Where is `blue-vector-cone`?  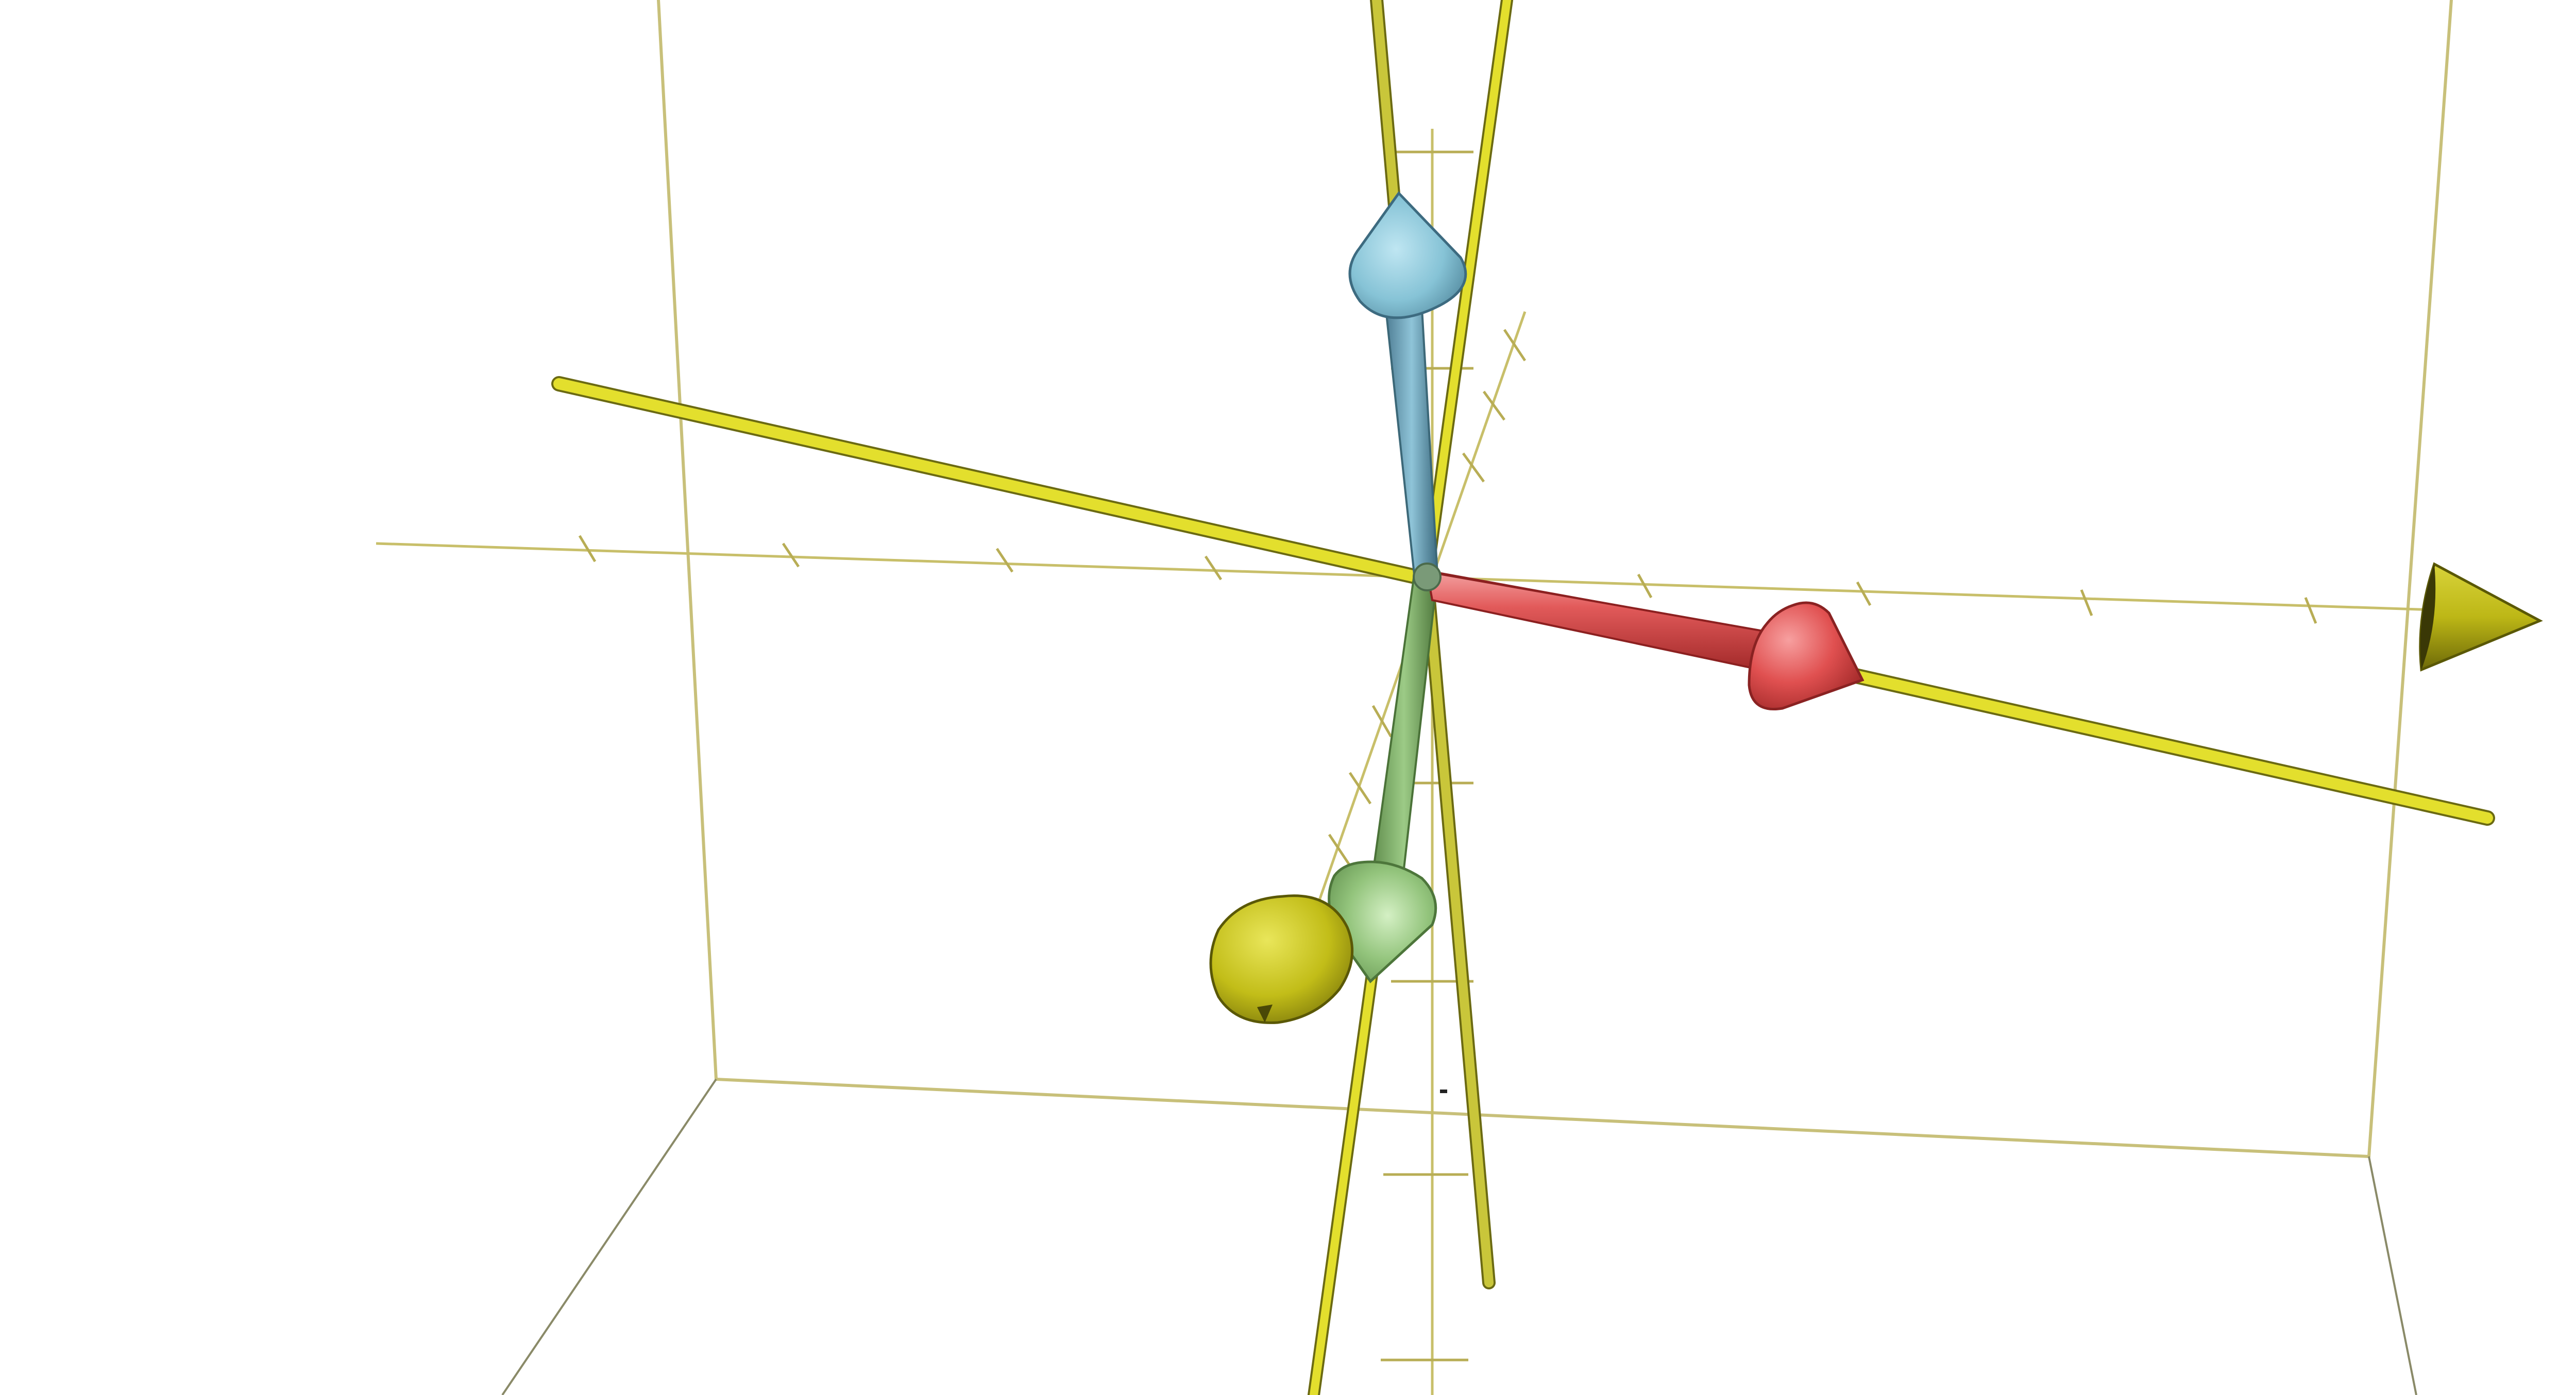 blue-vector-cone is located at coordinates (1407, 255).